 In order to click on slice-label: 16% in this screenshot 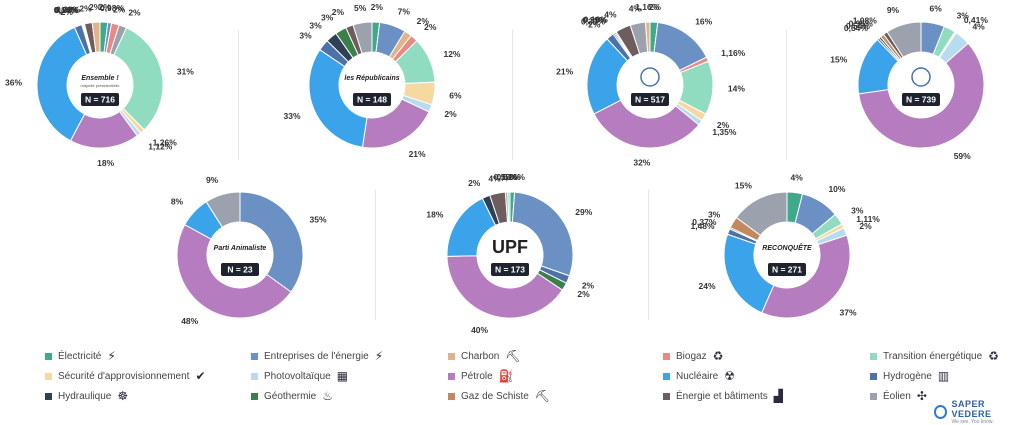, I will do `click(703, 21)`.